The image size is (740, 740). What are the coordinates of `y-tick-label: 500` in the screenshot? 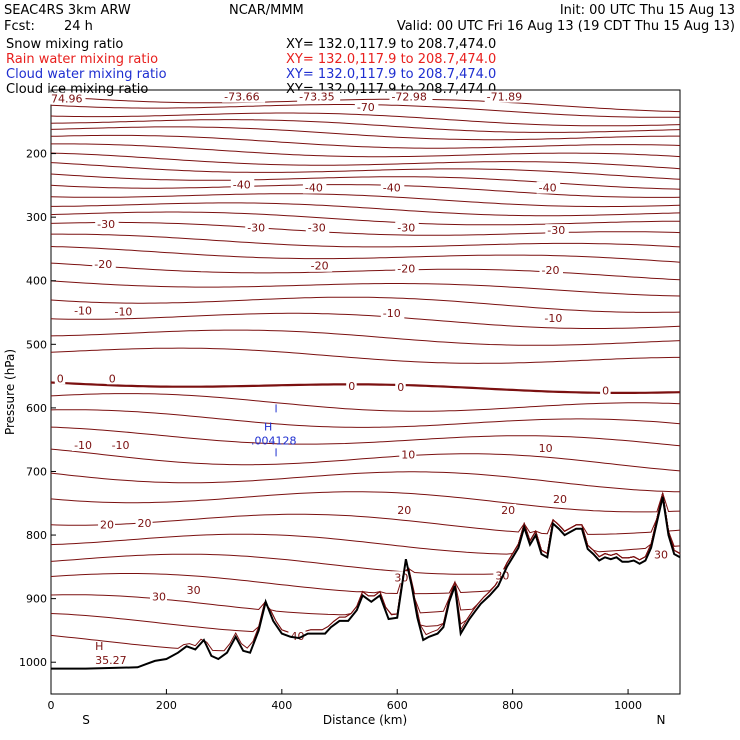 It's located at (36, 344).